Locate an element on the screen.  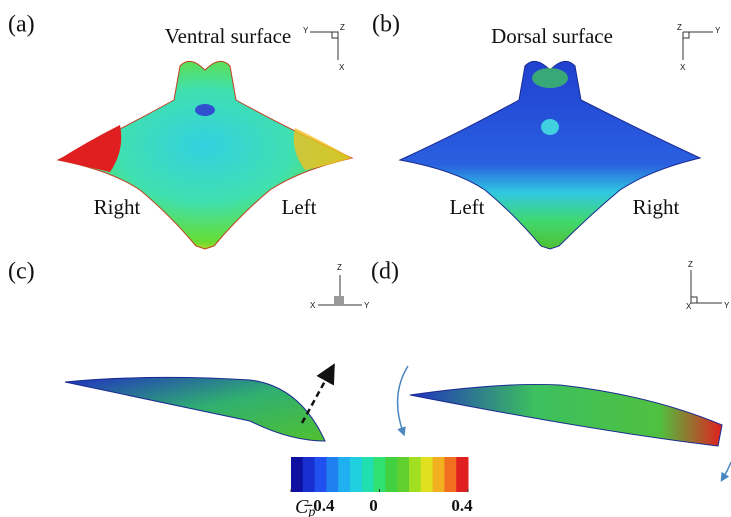
colorbar-symbol: Cp is located at coordinates (305, 506).